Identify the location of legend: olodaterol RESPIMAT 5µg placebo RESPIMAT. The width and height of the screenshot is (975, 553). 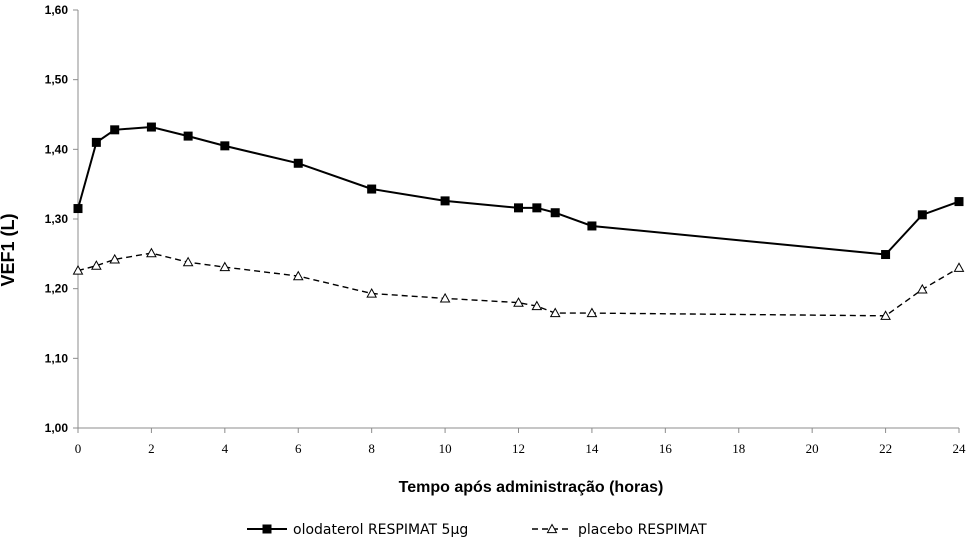
(477, 530).